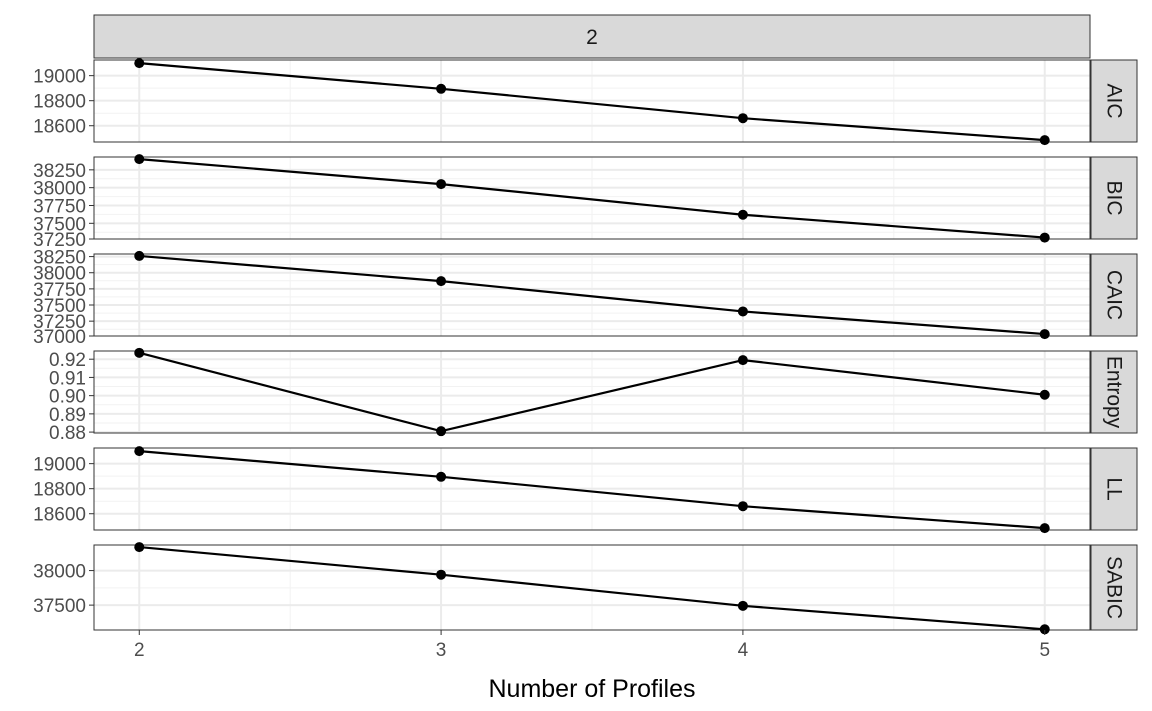 The image size is (1152, 711). I want to click on x-axis: 2 3 4 5, so click(592, 645).